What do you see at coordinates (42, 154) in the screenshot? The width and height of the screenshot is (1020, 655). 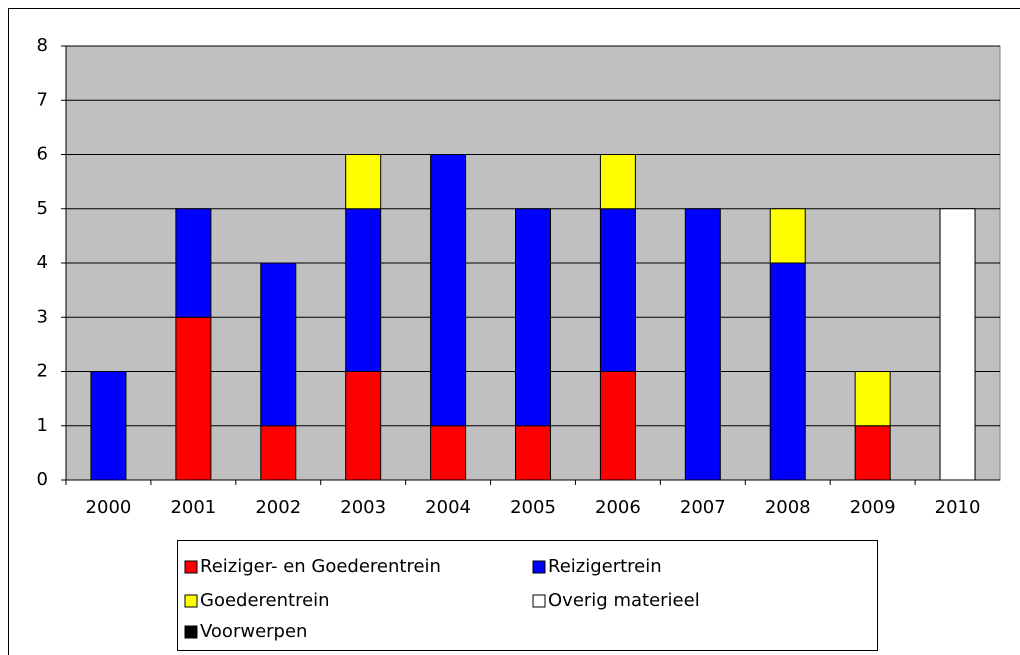 I see `y-tick-label: 6` at bounding box center [42, 154].